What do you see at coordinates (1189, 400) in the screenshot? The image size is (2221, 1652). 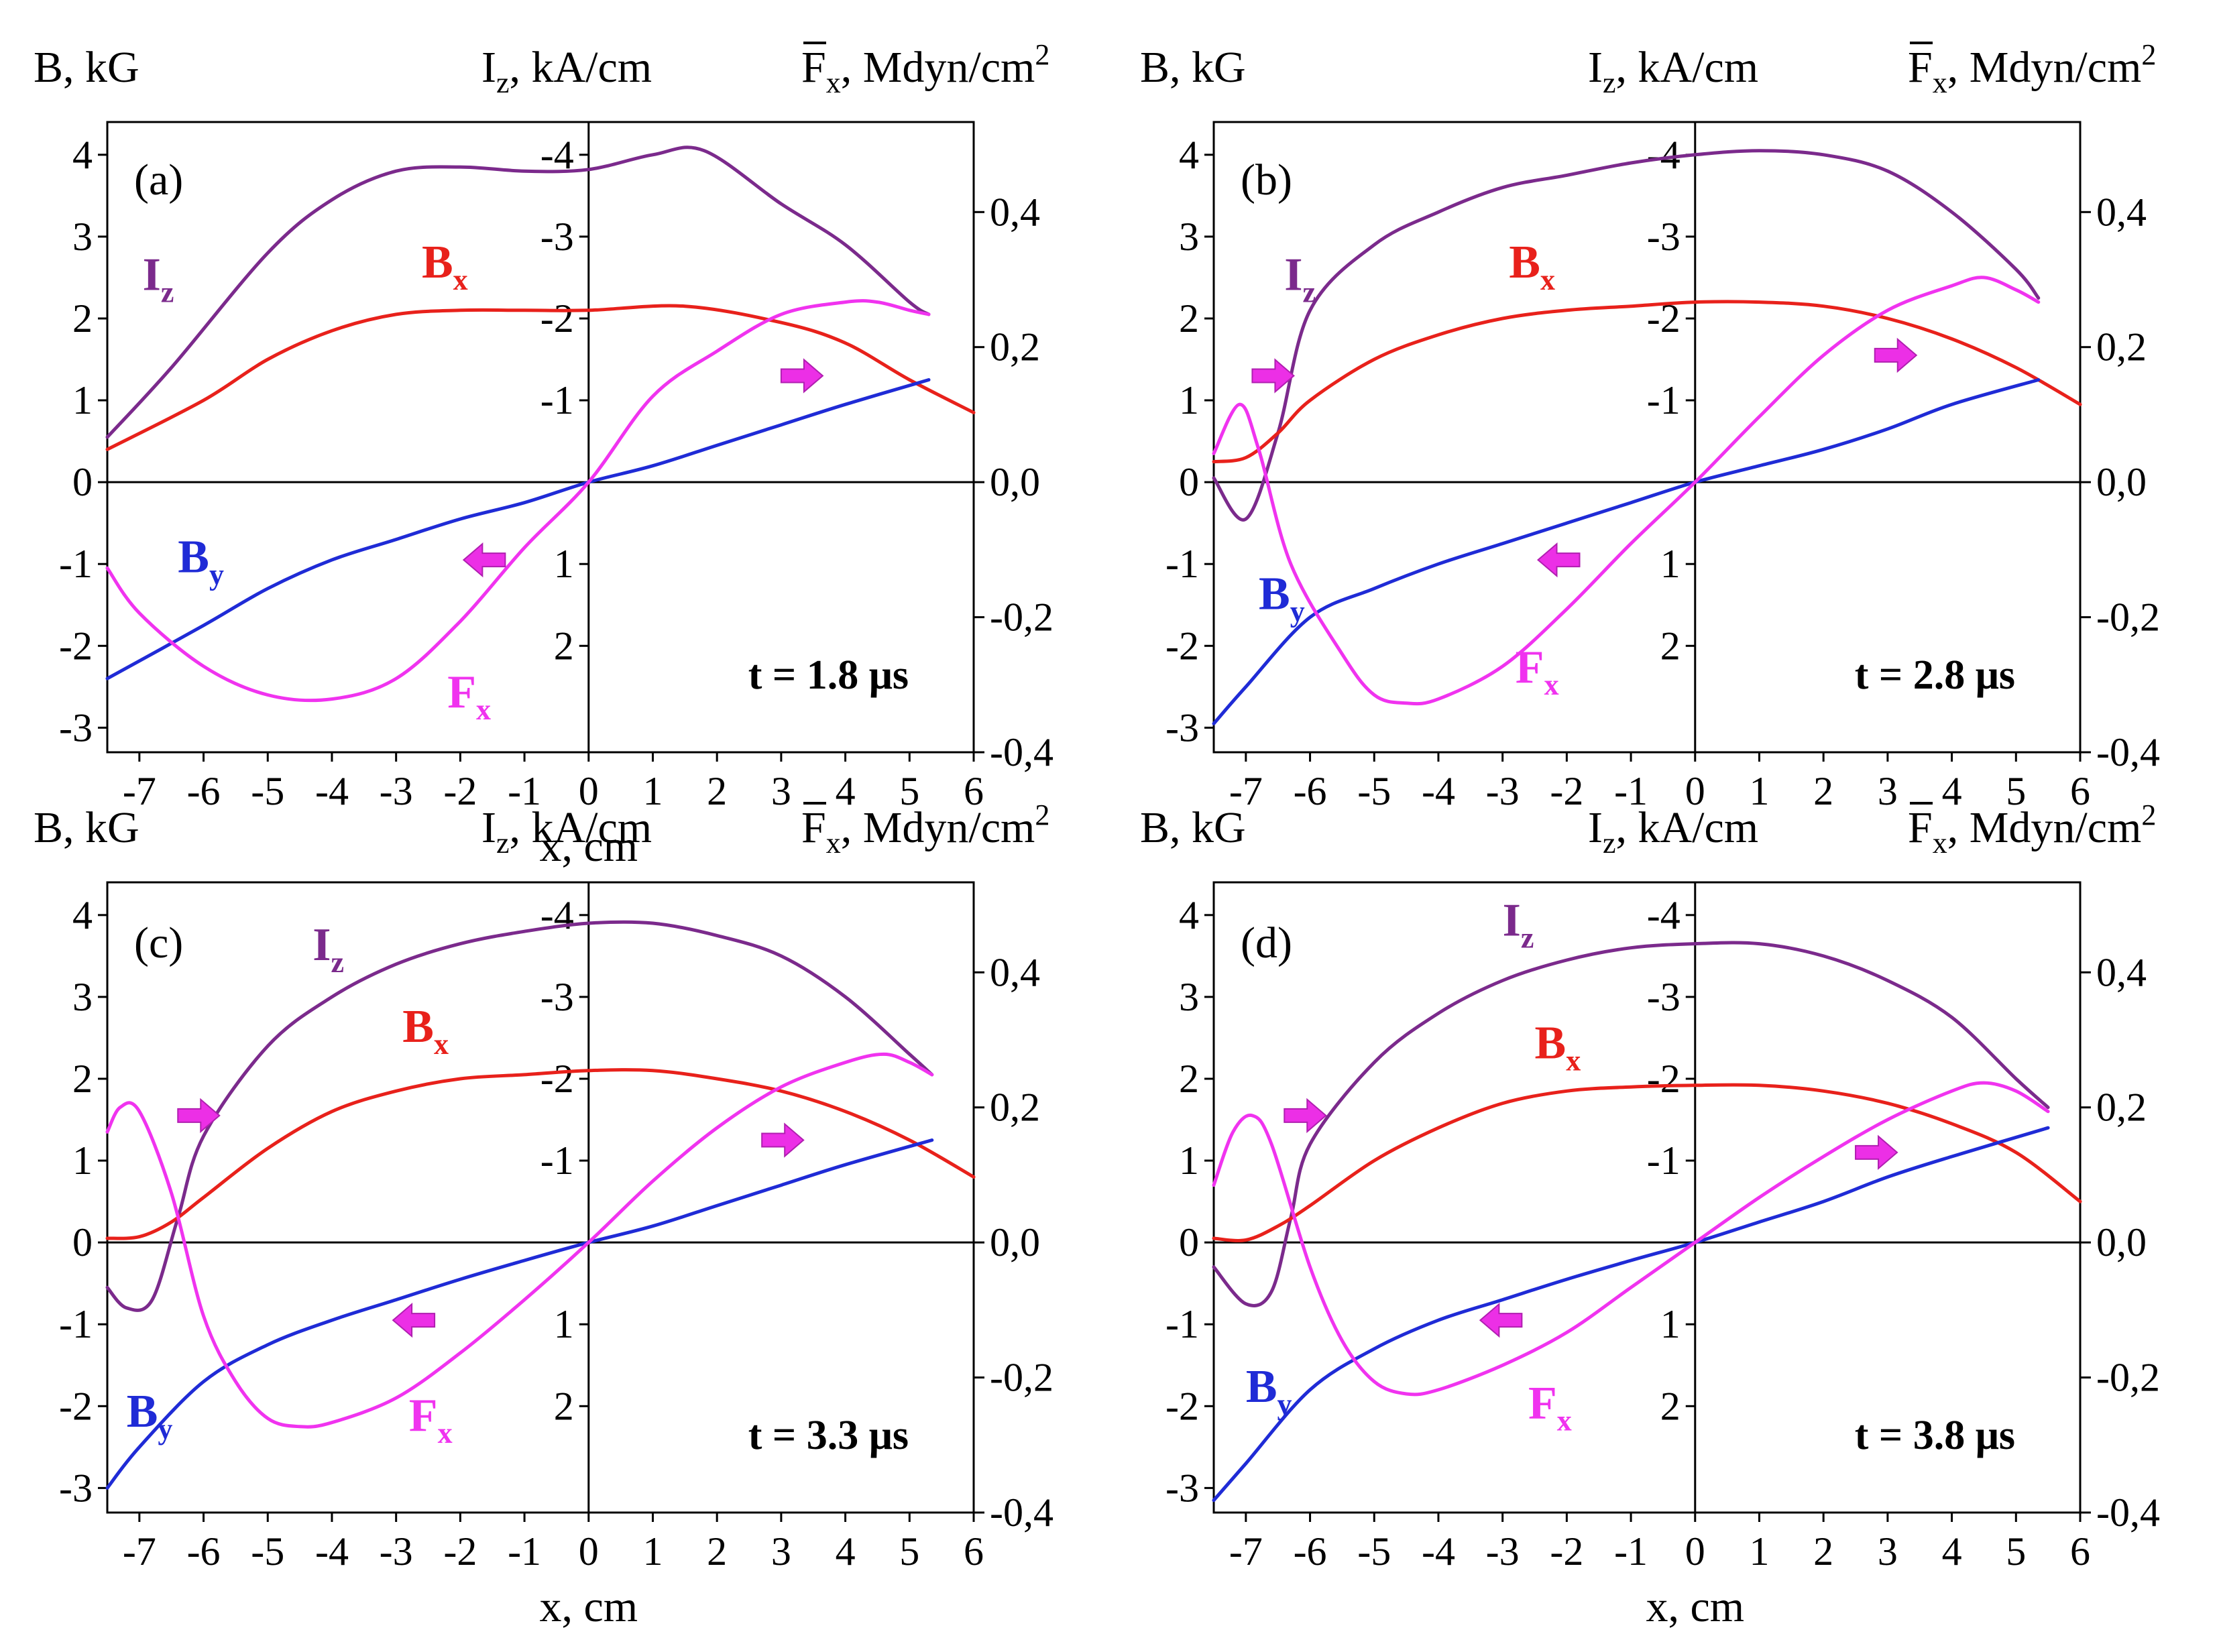 I see `left-tick-label: 1` at bounding box center [1189, 400].